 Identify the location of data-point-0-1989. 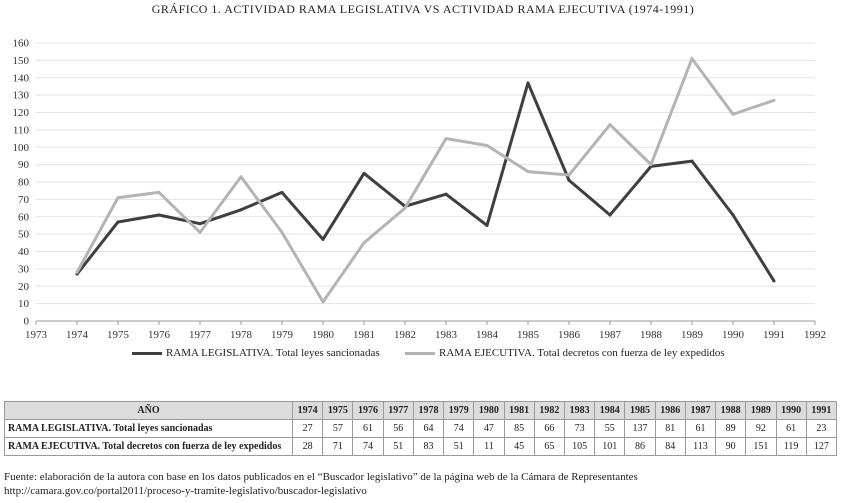
(692, 161).